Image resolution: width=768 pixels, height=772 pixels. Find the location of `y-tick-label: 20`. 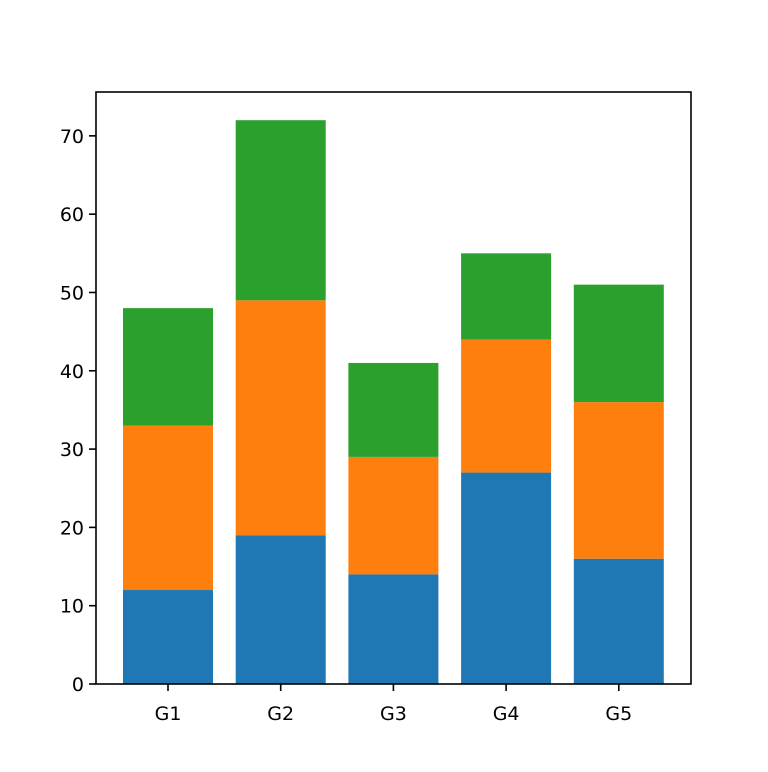

y-tick-label: 20 is located at coordinates (72, 528).